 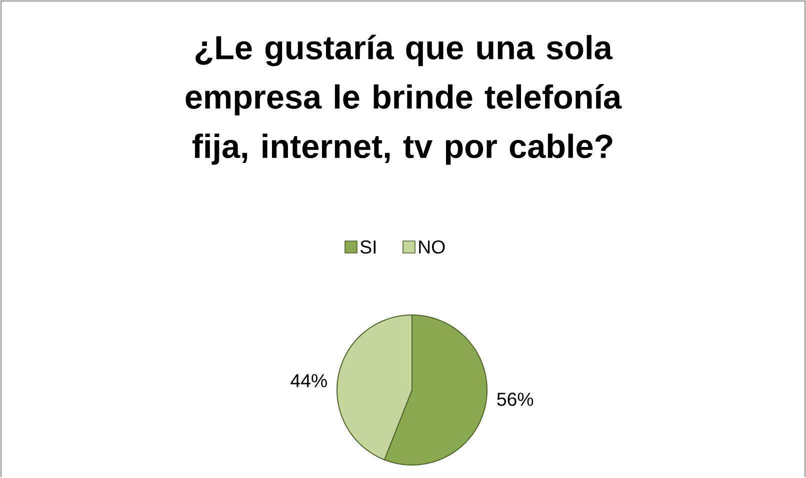 What do you see at coordinates (368, 247) in the screenshot?
I see `legend-label: SI` at bounding box center [368, 247].